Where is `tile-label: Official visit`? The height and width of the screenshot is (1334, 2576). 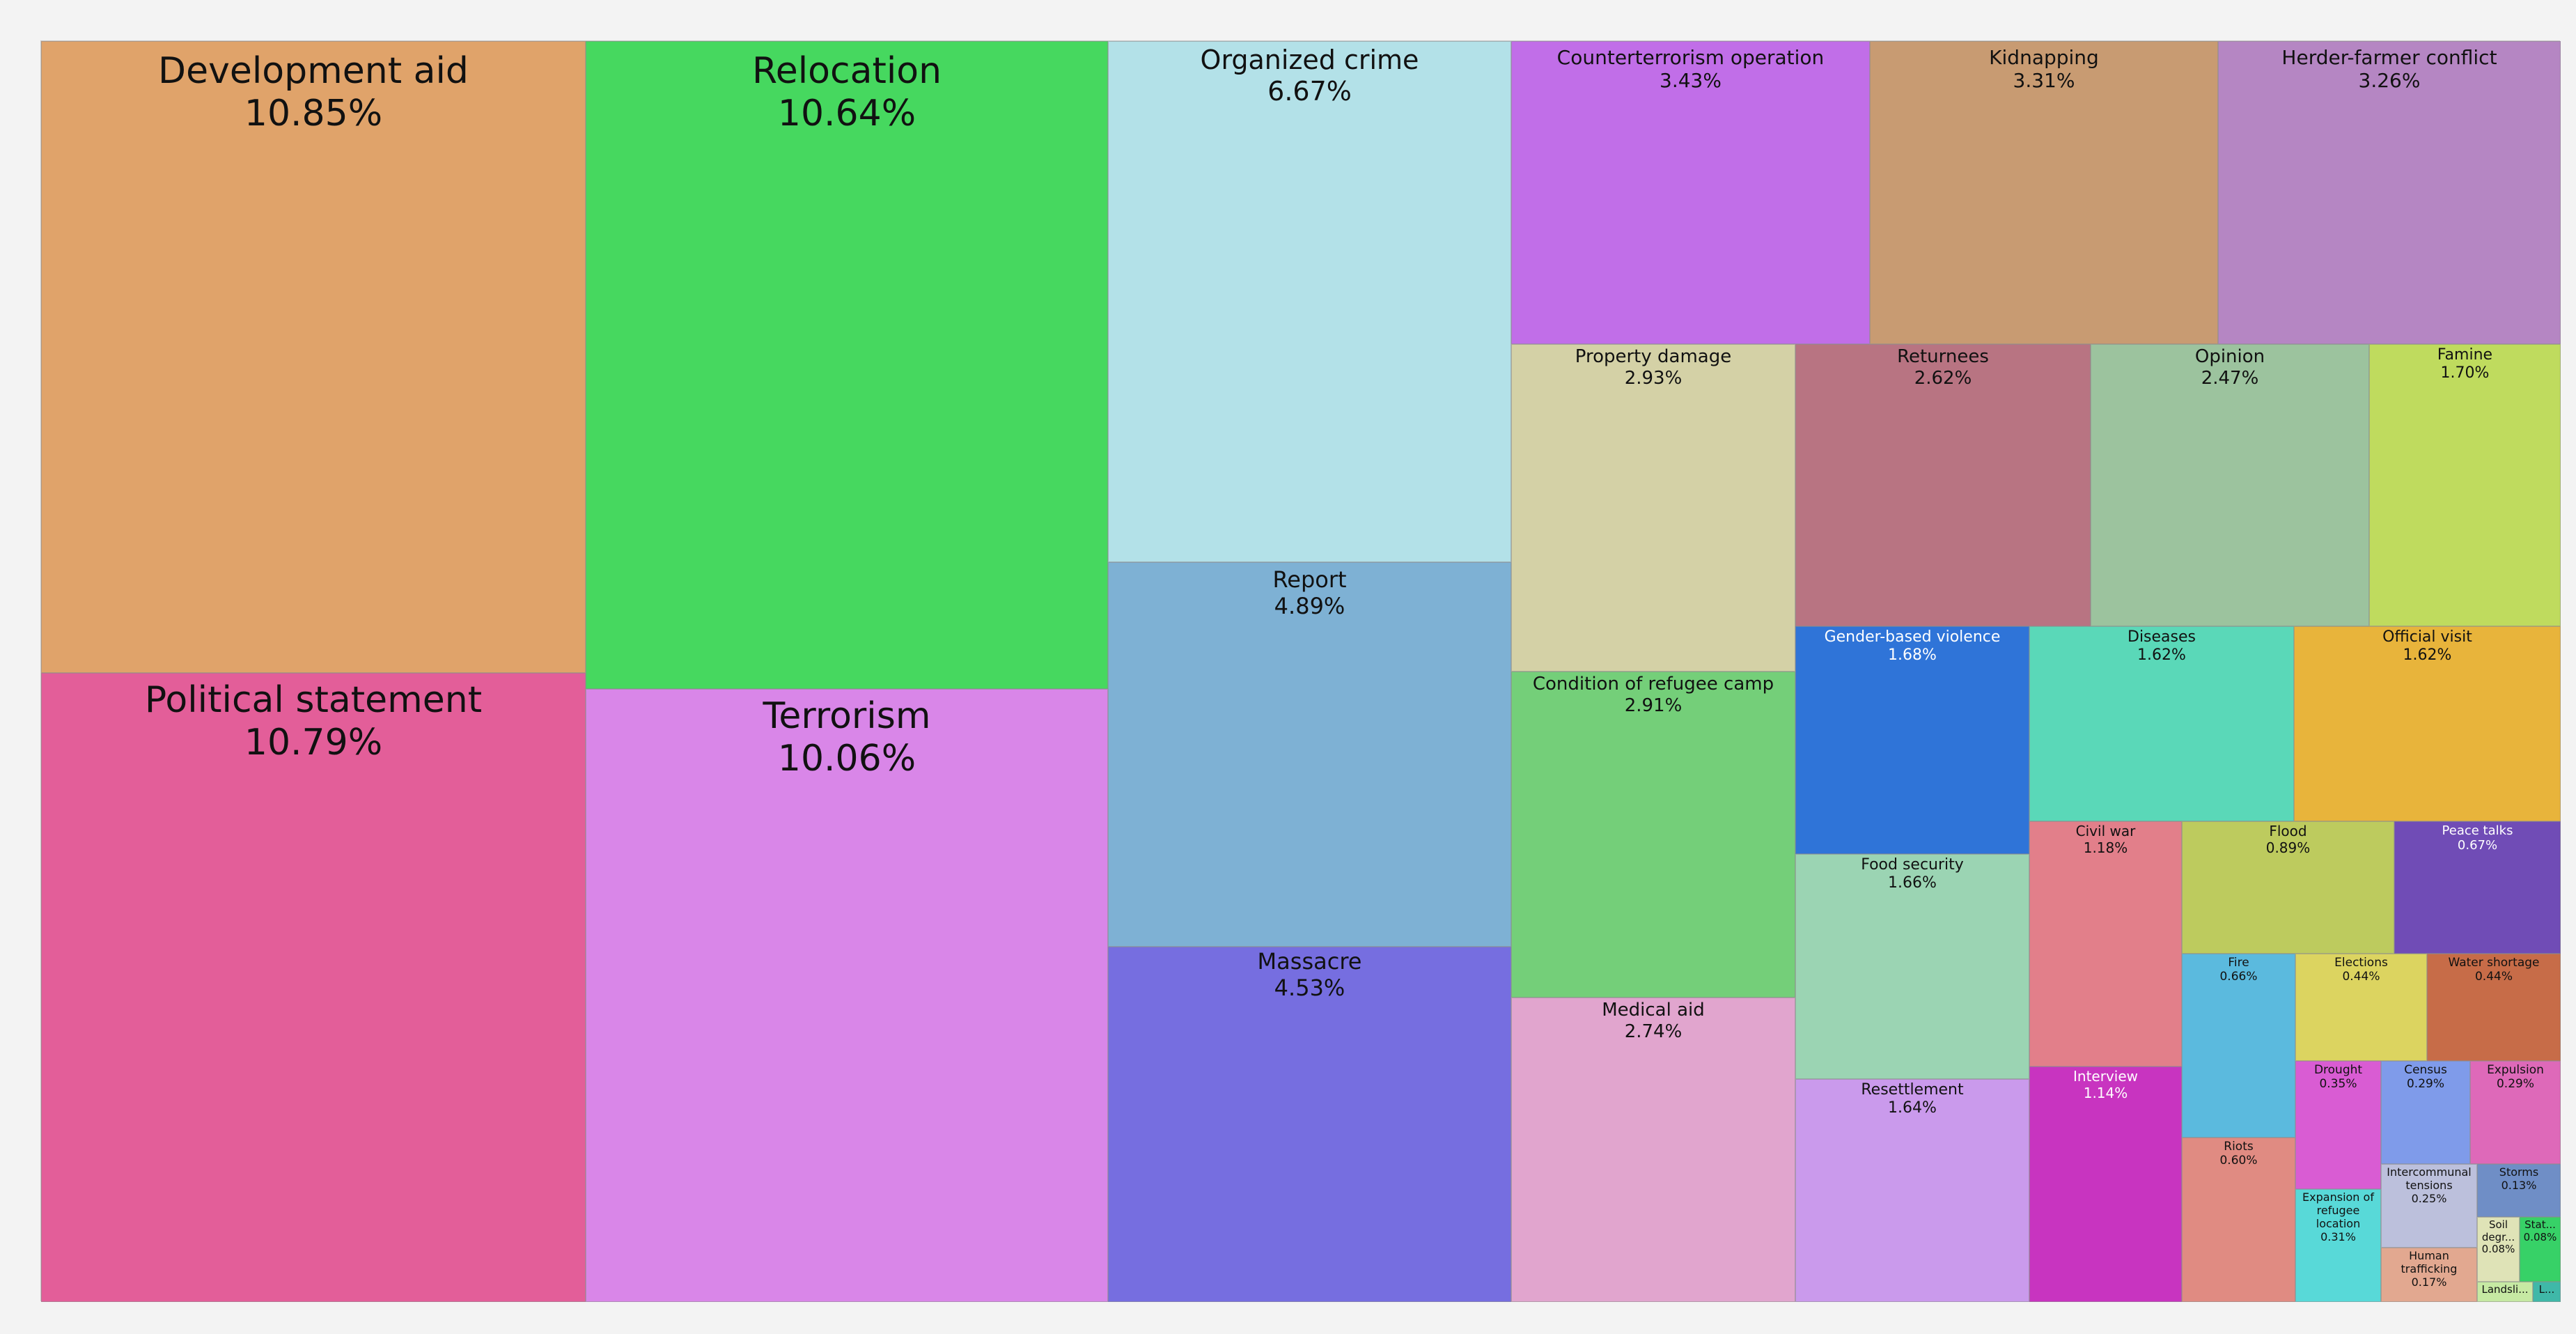
tile-label: Official visit is located at coordinates (2427, 637).